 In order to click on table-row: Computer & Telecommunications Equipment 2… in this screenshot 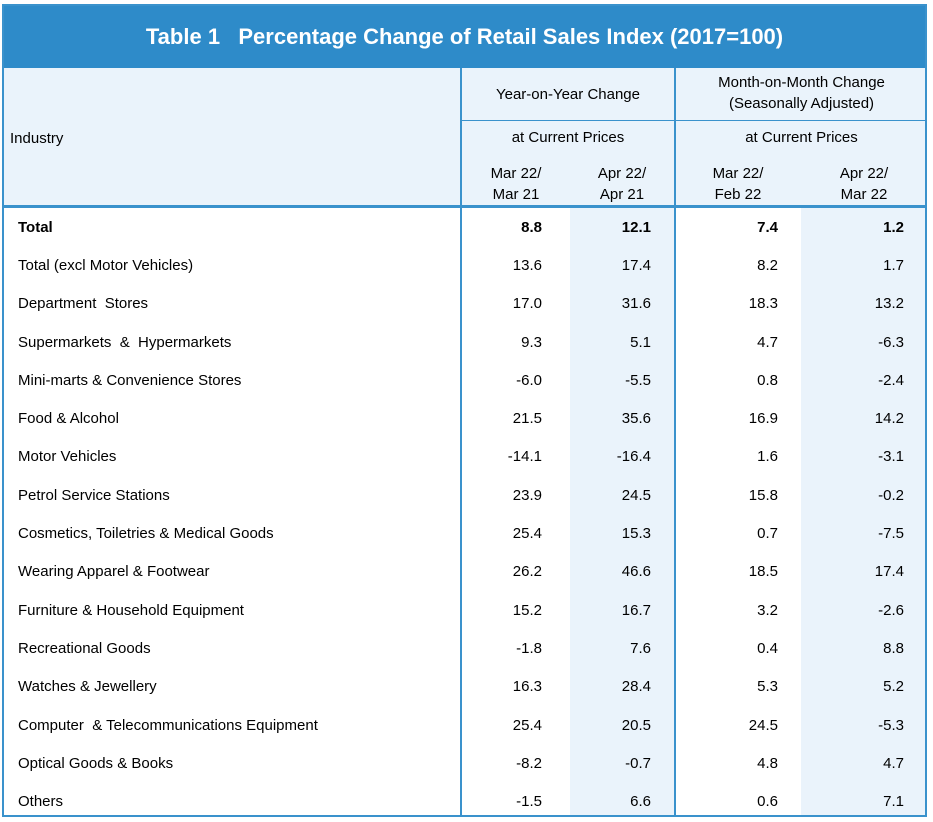, I will do `click(464, 725)`.